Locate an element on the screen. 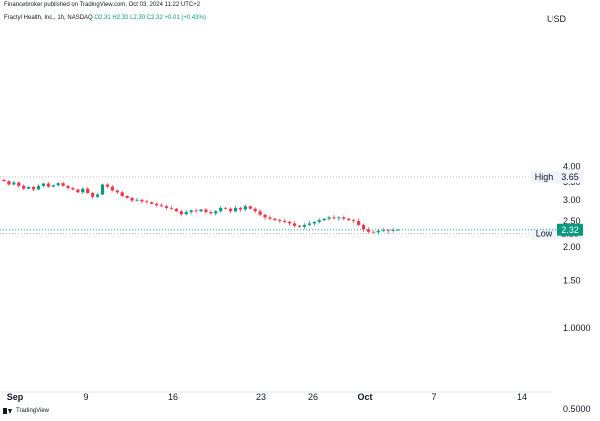  x-tick-label: 16 is located at coordinates (173, 397).